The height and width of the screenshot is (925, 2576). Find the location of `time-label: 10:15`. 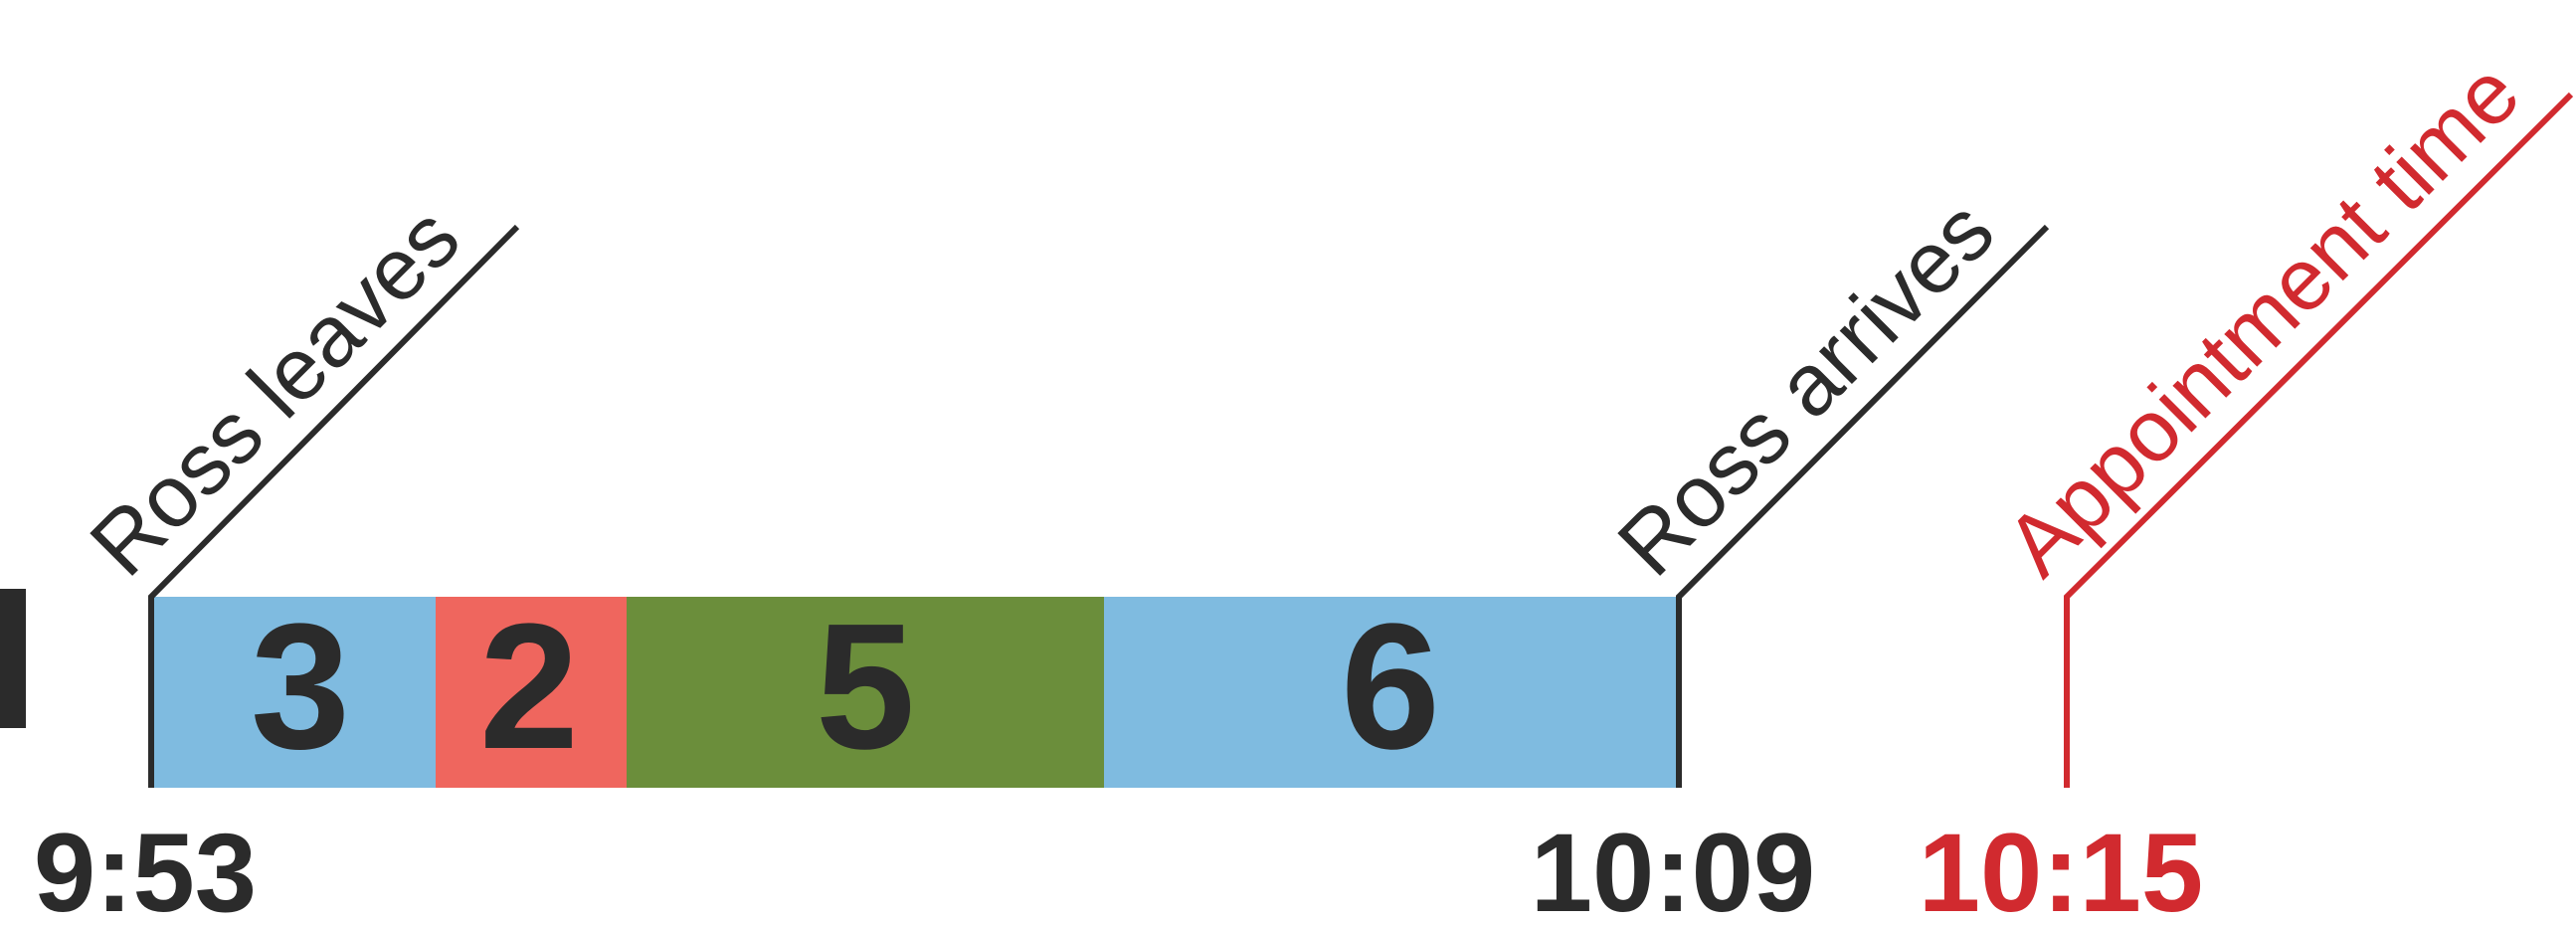

time-label: 10:15 is located at coordinates (2061, 868).